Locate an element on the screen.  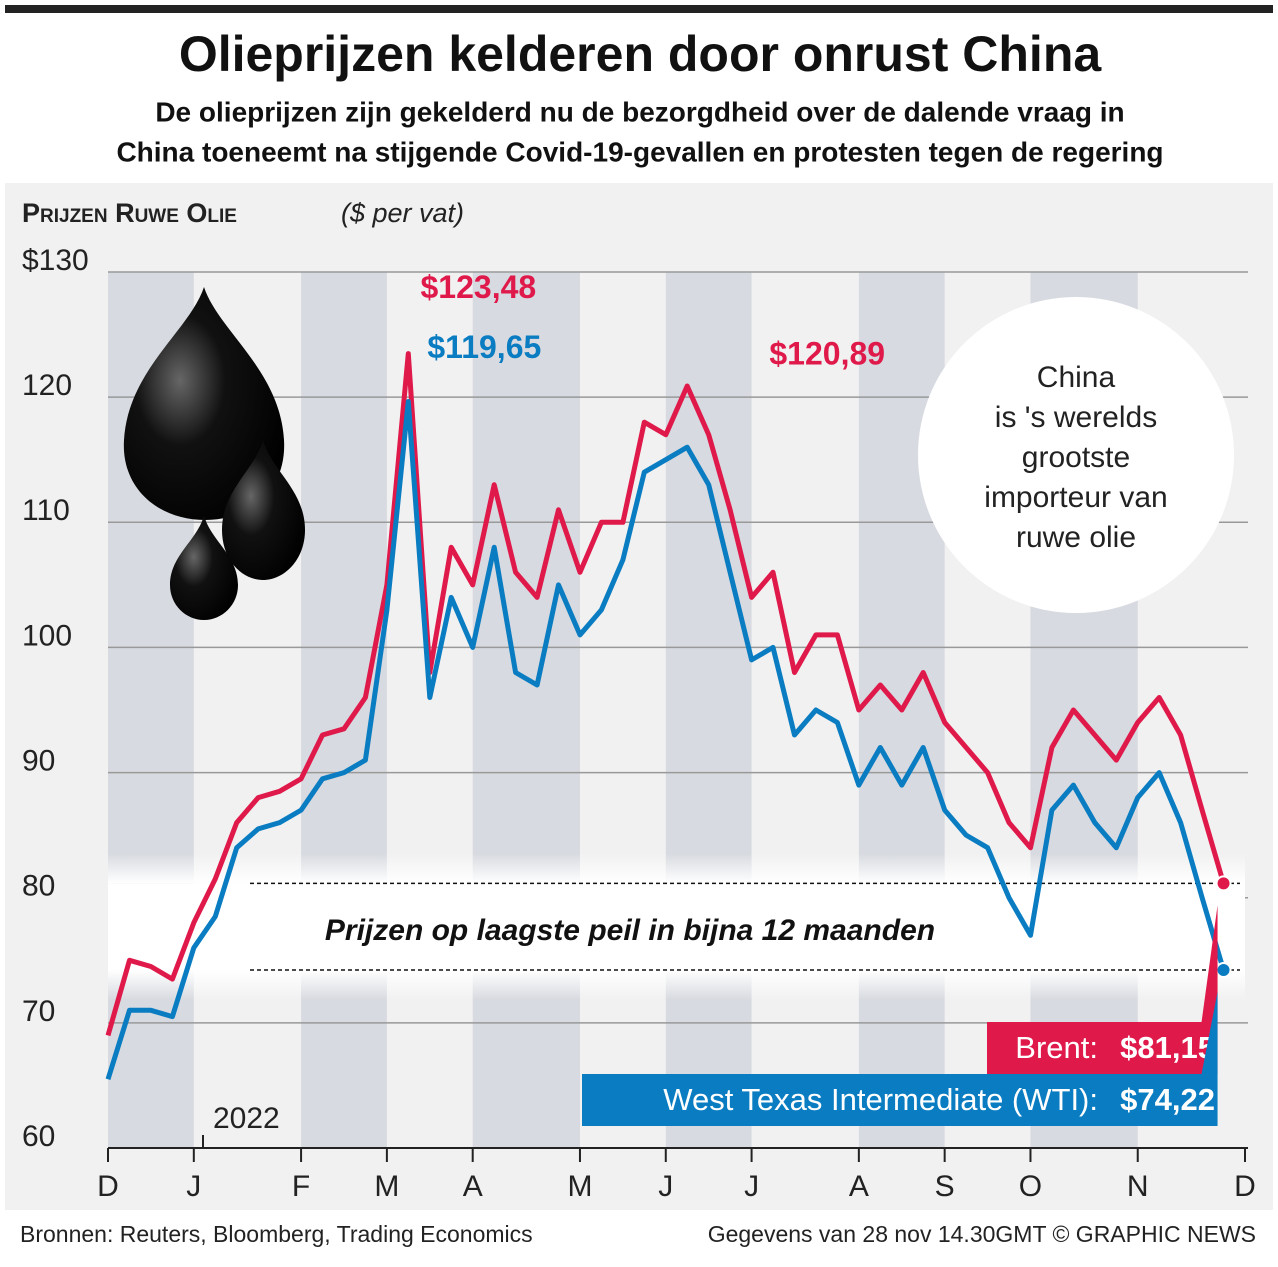
oil-drops is located at coordinates (214, 453).